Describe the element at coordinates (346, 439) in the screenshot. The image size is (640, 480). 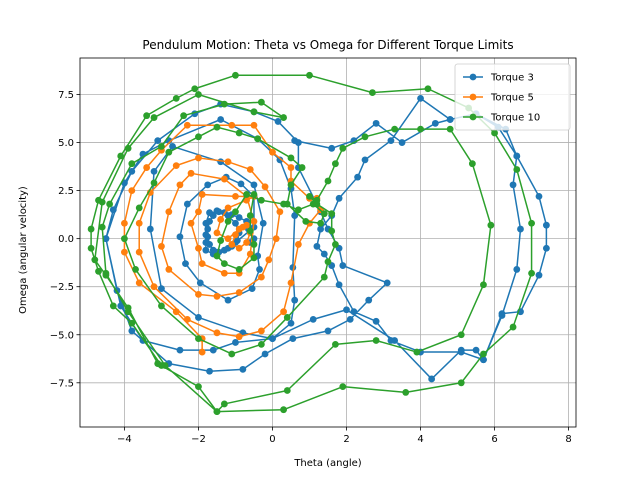
I see `x-tick-label: 2` at that location.